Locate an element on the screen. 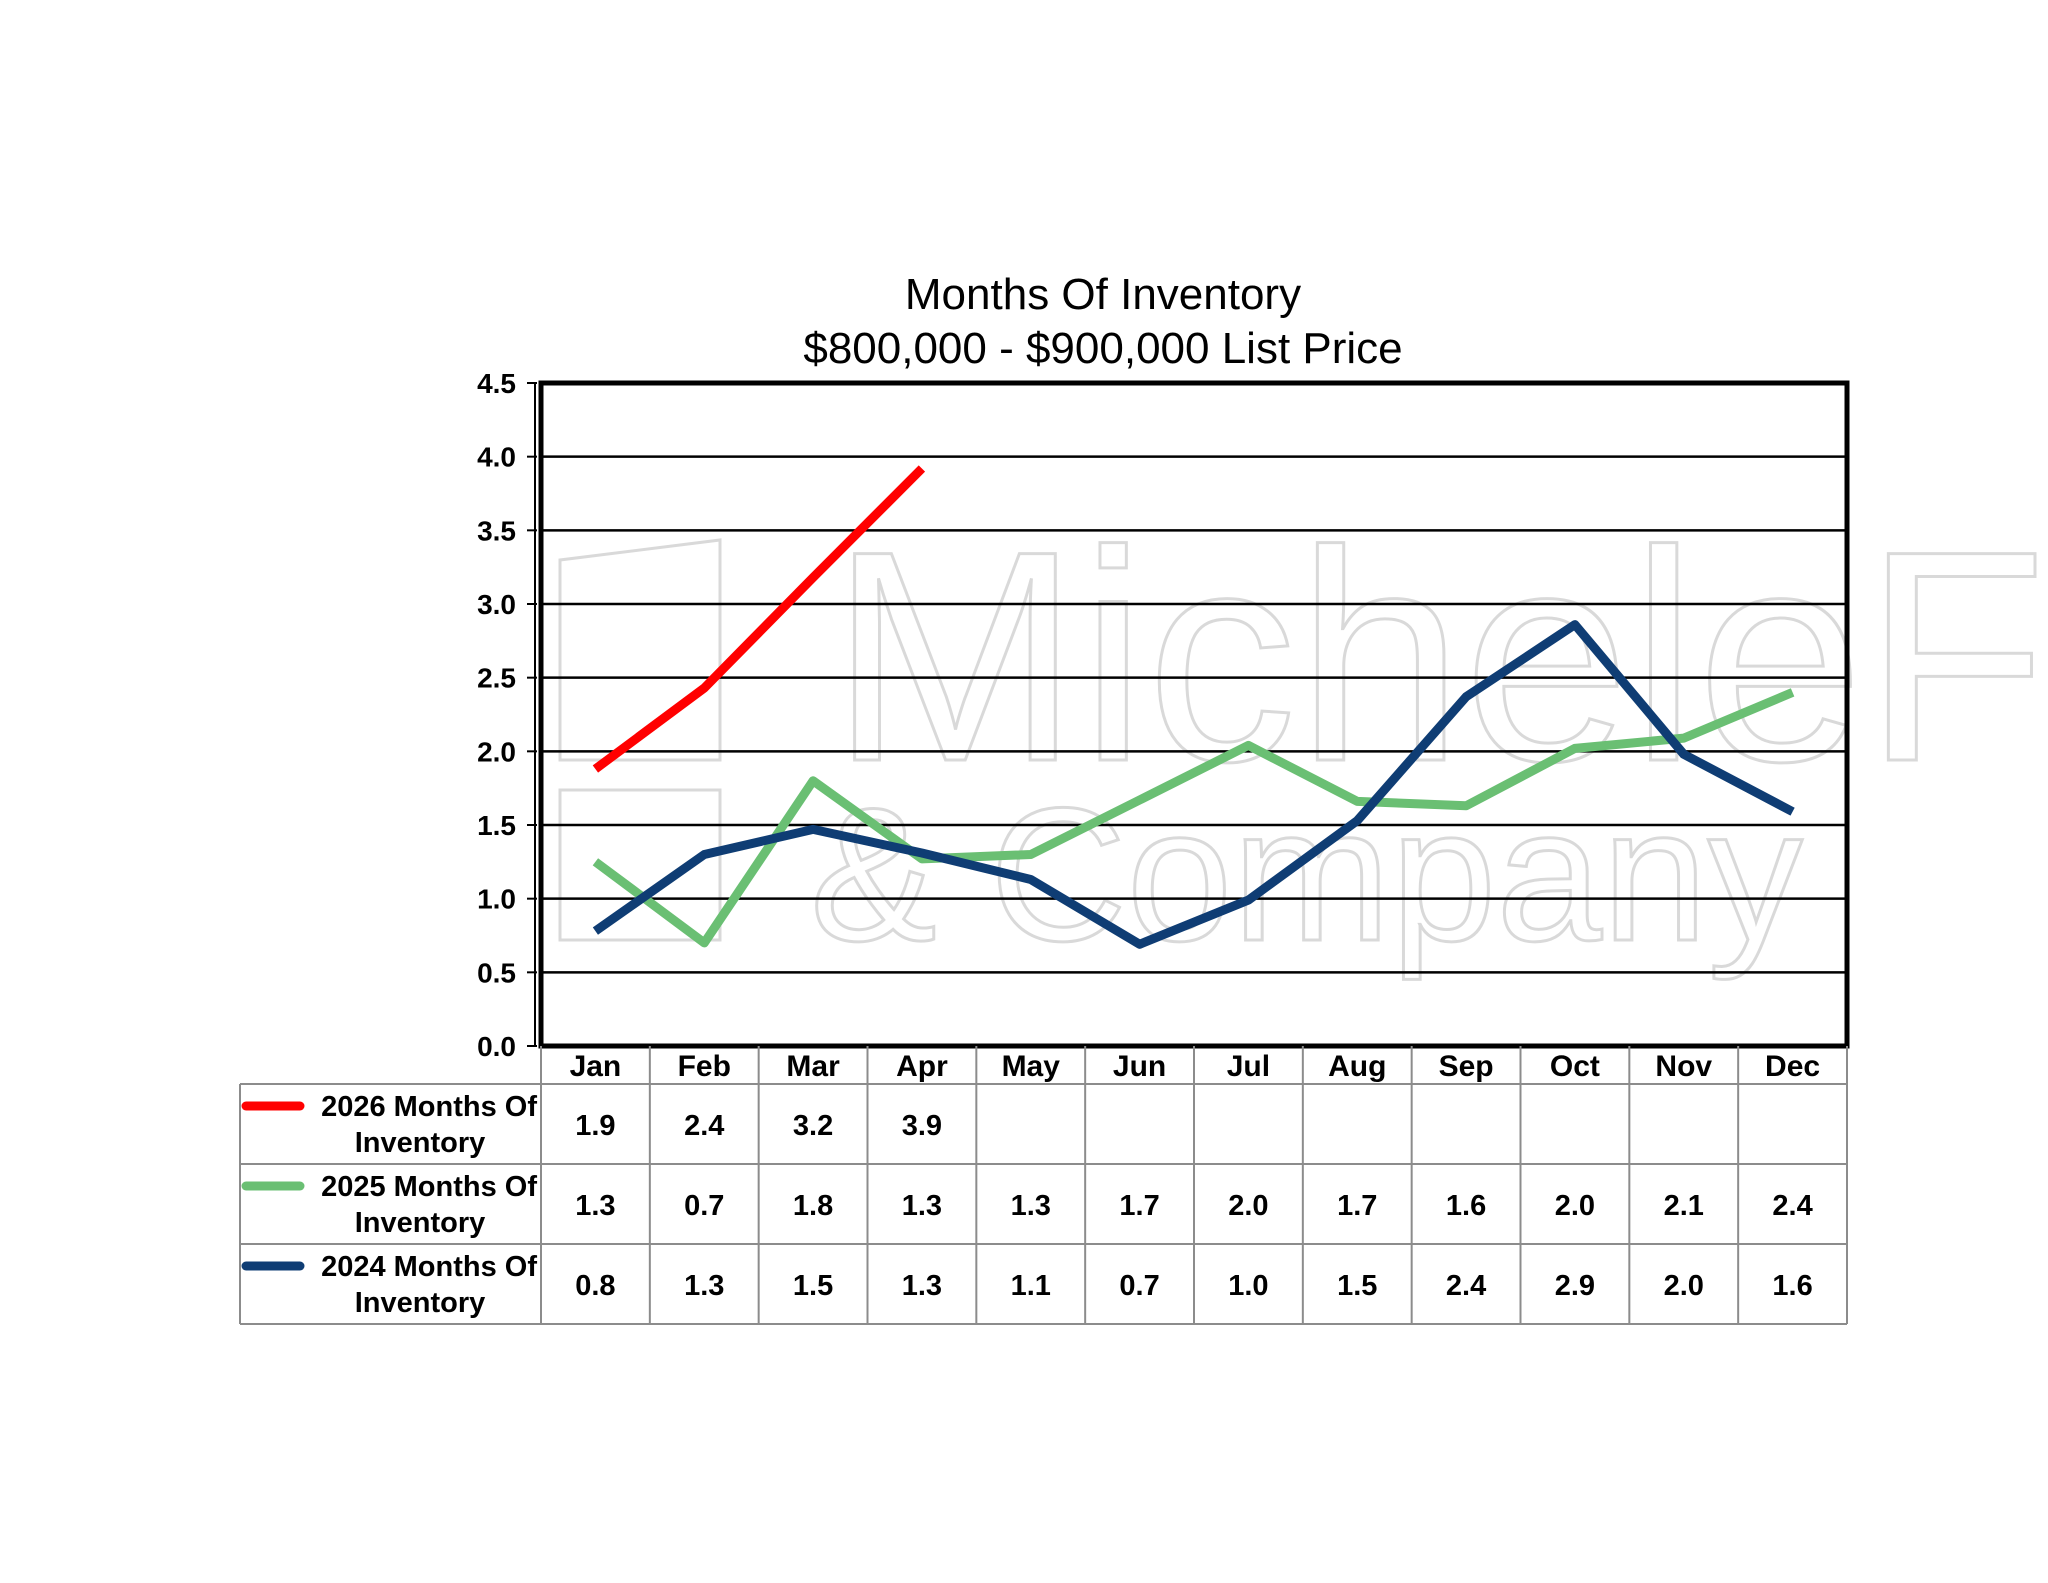  x-category-label: Aug is located at coordinates (1357, 1066).